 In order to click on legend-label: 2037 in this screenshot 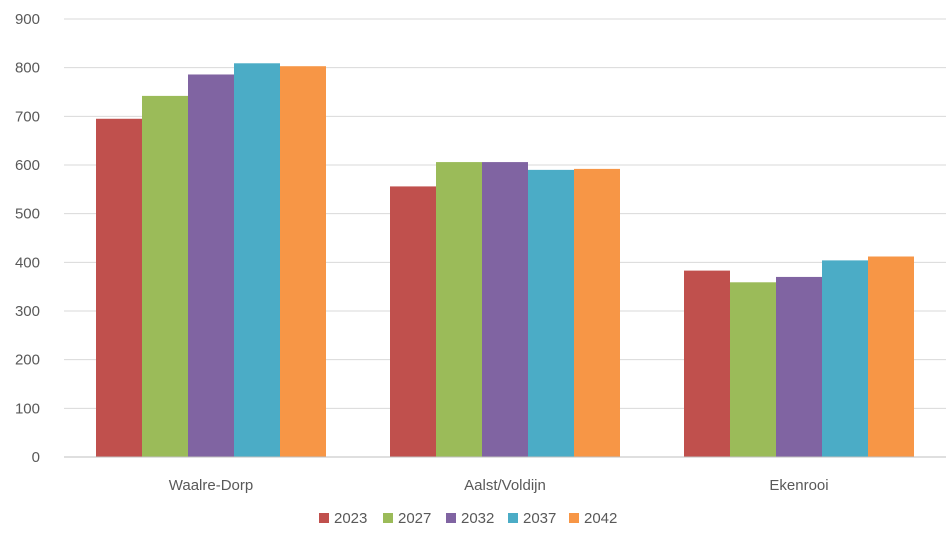, I will do `click(539, 518)`.